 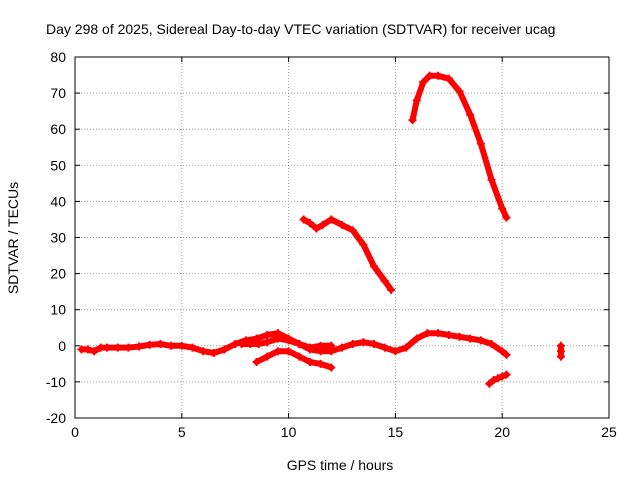 I want to click on x-tick-label: 20, so click(x=502, y=432).